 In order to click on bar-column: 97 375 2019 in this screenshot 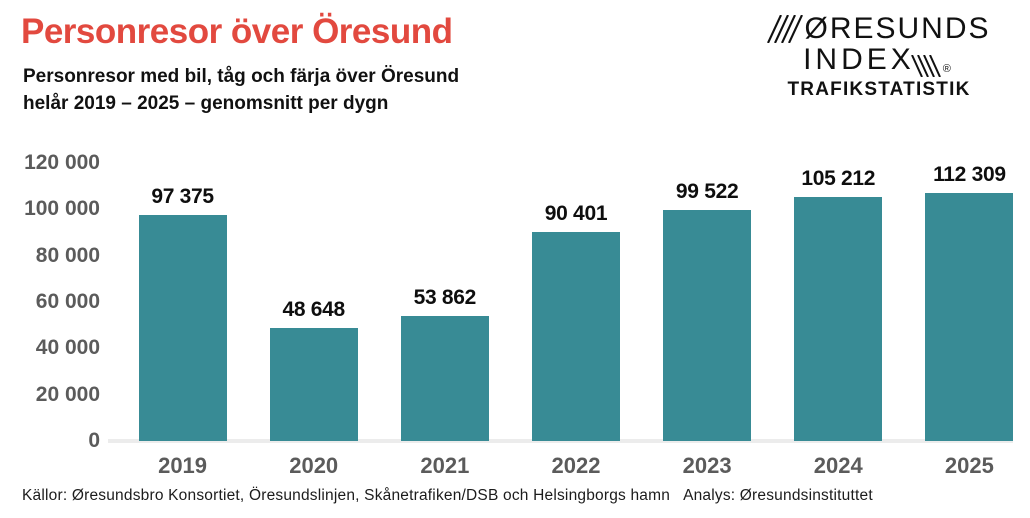, I will do `click(182, 320)`.